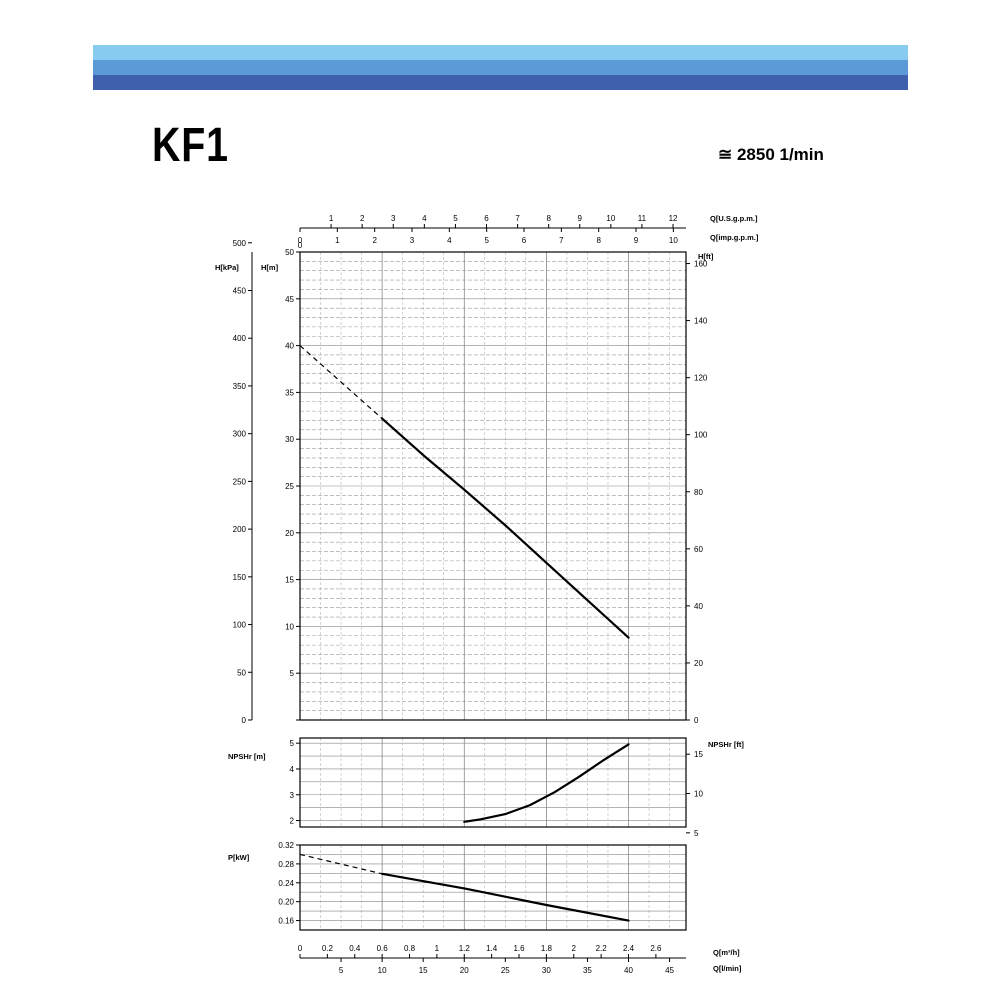 This screenshot has width=1000, height=1000. Describe the element at coordinates (289, 533) in the screenshot. I see `h-m-tick-label: 20` at that location.